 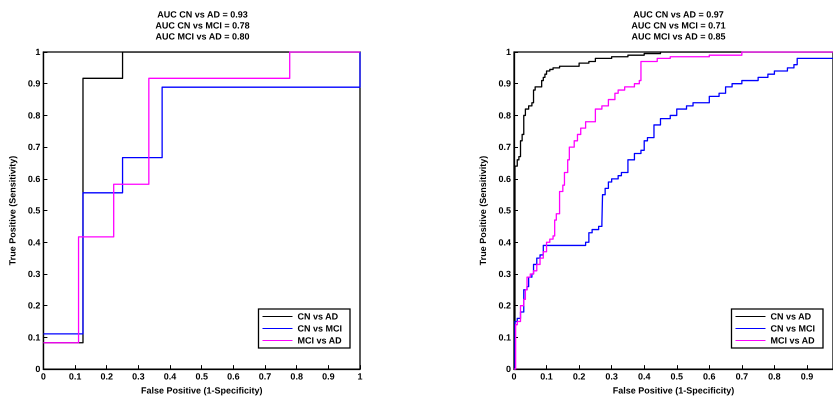 I want to click on chart-title: AUC CN vs AD = 0.97 AUC CN vs MCI = 0.71 AUC MCI vs AD = 0.85, so click(x=678, y=26).